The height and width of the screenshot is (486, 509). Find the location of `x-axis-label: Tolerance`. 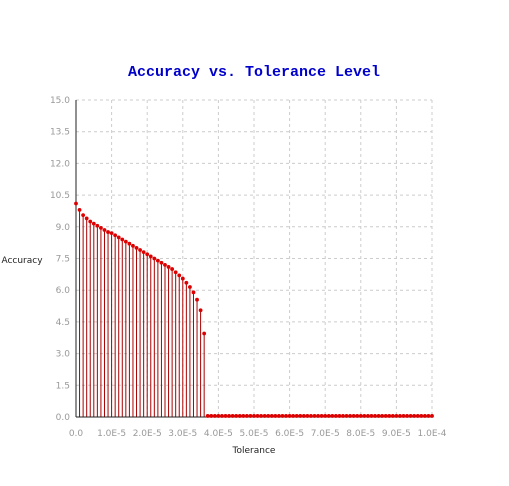

x-axis-label: Tolerance is located at coordinates (254, 451).